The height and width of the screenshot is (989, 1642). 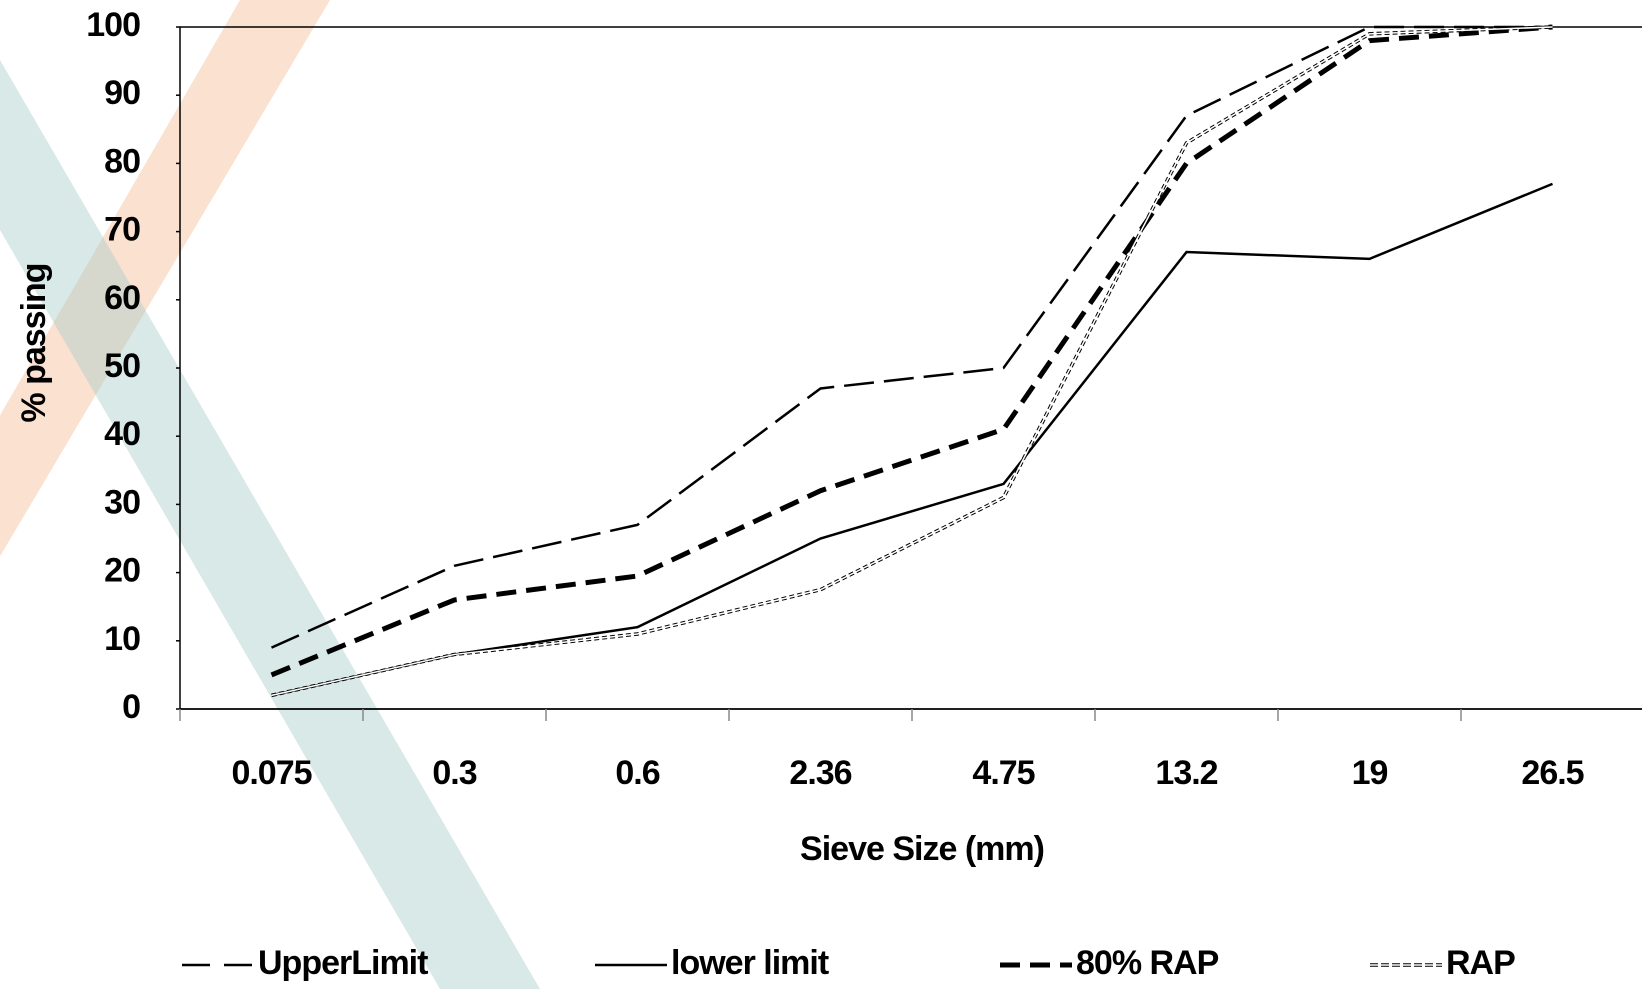 What do you see at coordinates (131, 707) in the screenshot?
I see `y-tick-label: 0` at bounding box center [131, 707].